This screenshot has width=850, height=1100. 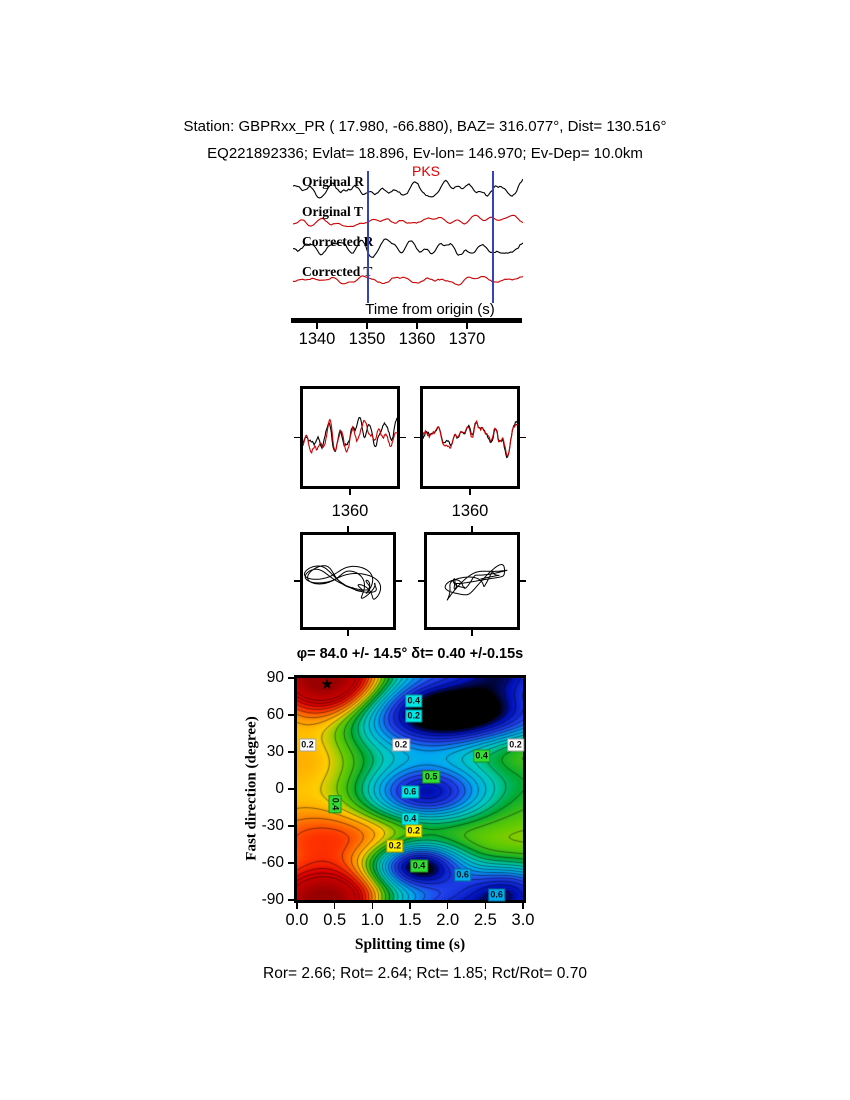 I want to click on zoom-corrected-tick-label: 1360, so click(x=470, y=511).